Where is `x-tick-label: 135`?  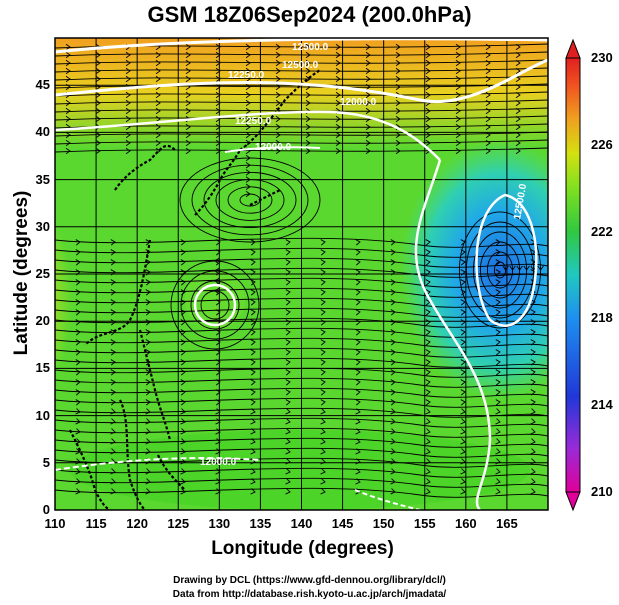
x-tick-label: 135 is located at coordinates (260, 523).